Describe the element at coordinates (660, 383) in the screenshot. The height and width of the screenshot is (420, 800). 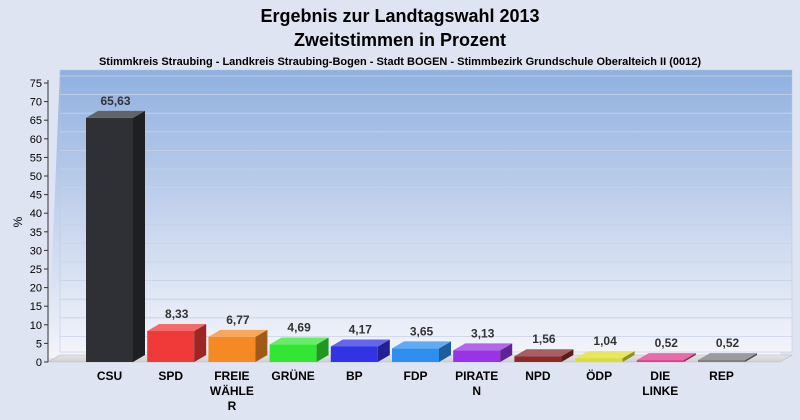
I see `category-label: DIE LINKE` at that location.